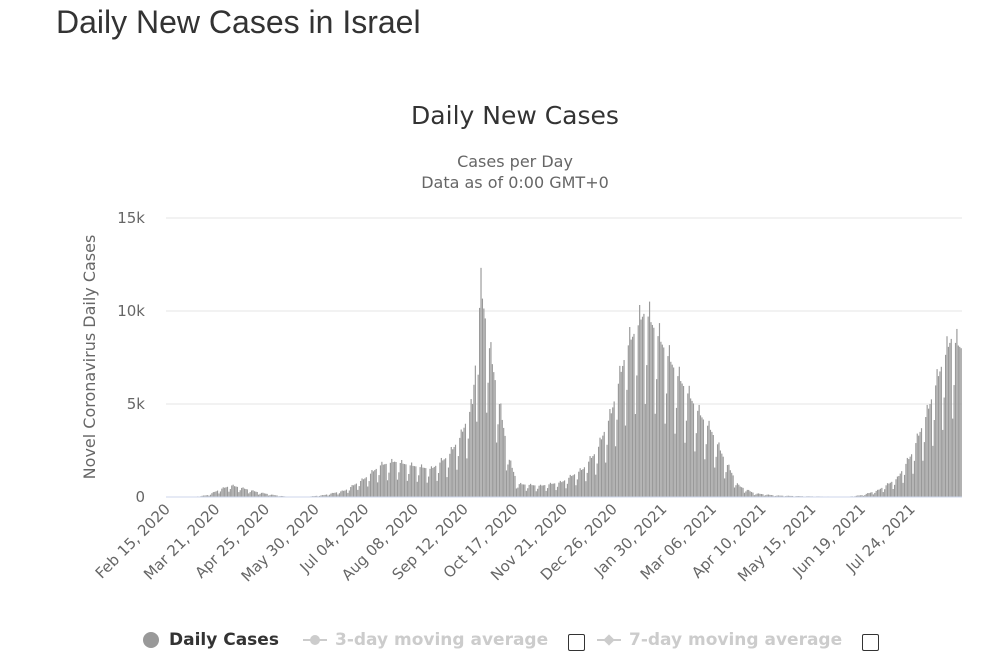 The image size is (1000, 655). Describe the element at coordinates (870, 642) in the screenshot. I see `7-day-average-checkbox` at that location.